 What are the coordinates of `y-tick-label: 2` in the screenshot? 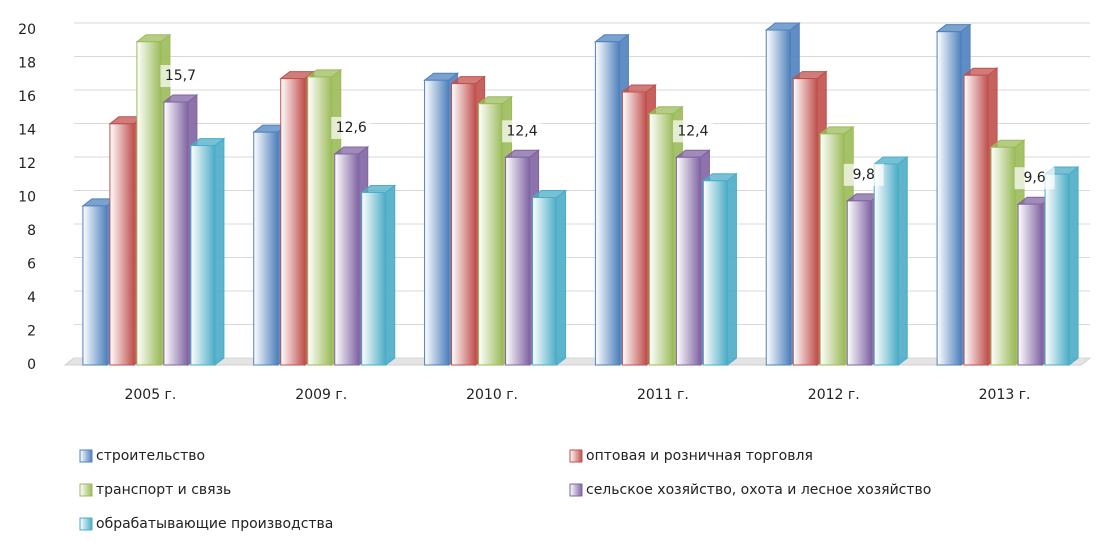 It's located at (31, 332).